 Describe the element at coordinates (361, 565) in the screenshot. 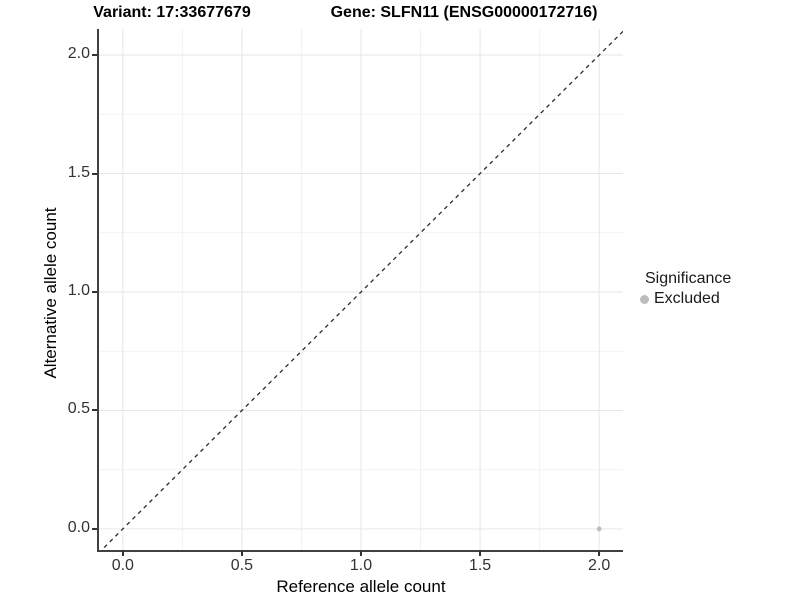

I see `x-axis-tick-label: 1.0` at that location.